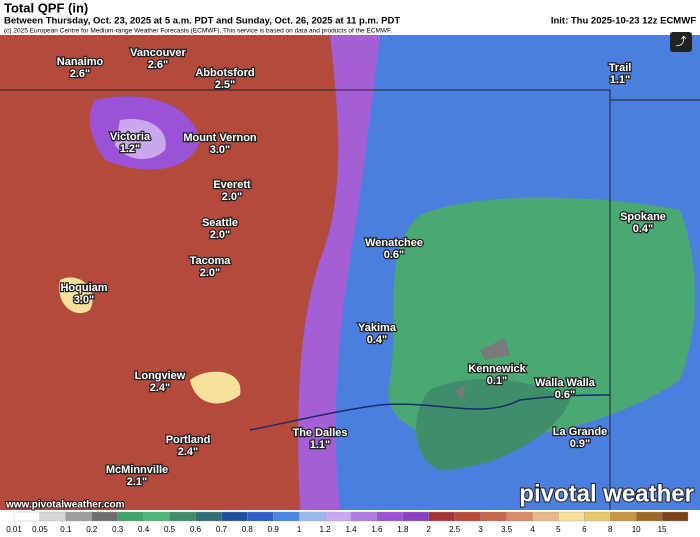  Describe the element at coordinates (377, 529) in the screenshot. I see `legend-label: 1.6` at that location.